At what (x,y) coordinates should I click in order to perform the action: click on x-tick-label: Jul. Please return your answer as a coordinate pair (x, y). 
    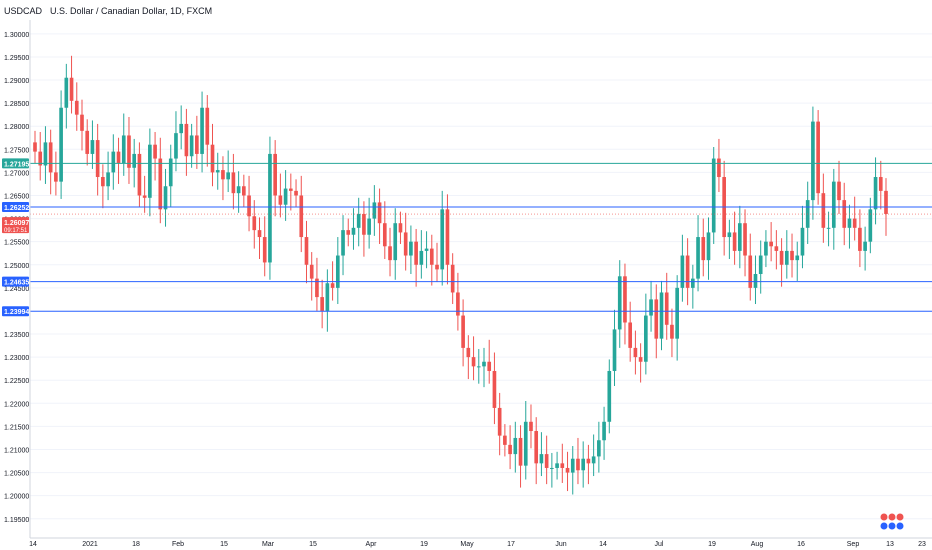
    Looking at the image, I should click on (659, 544).